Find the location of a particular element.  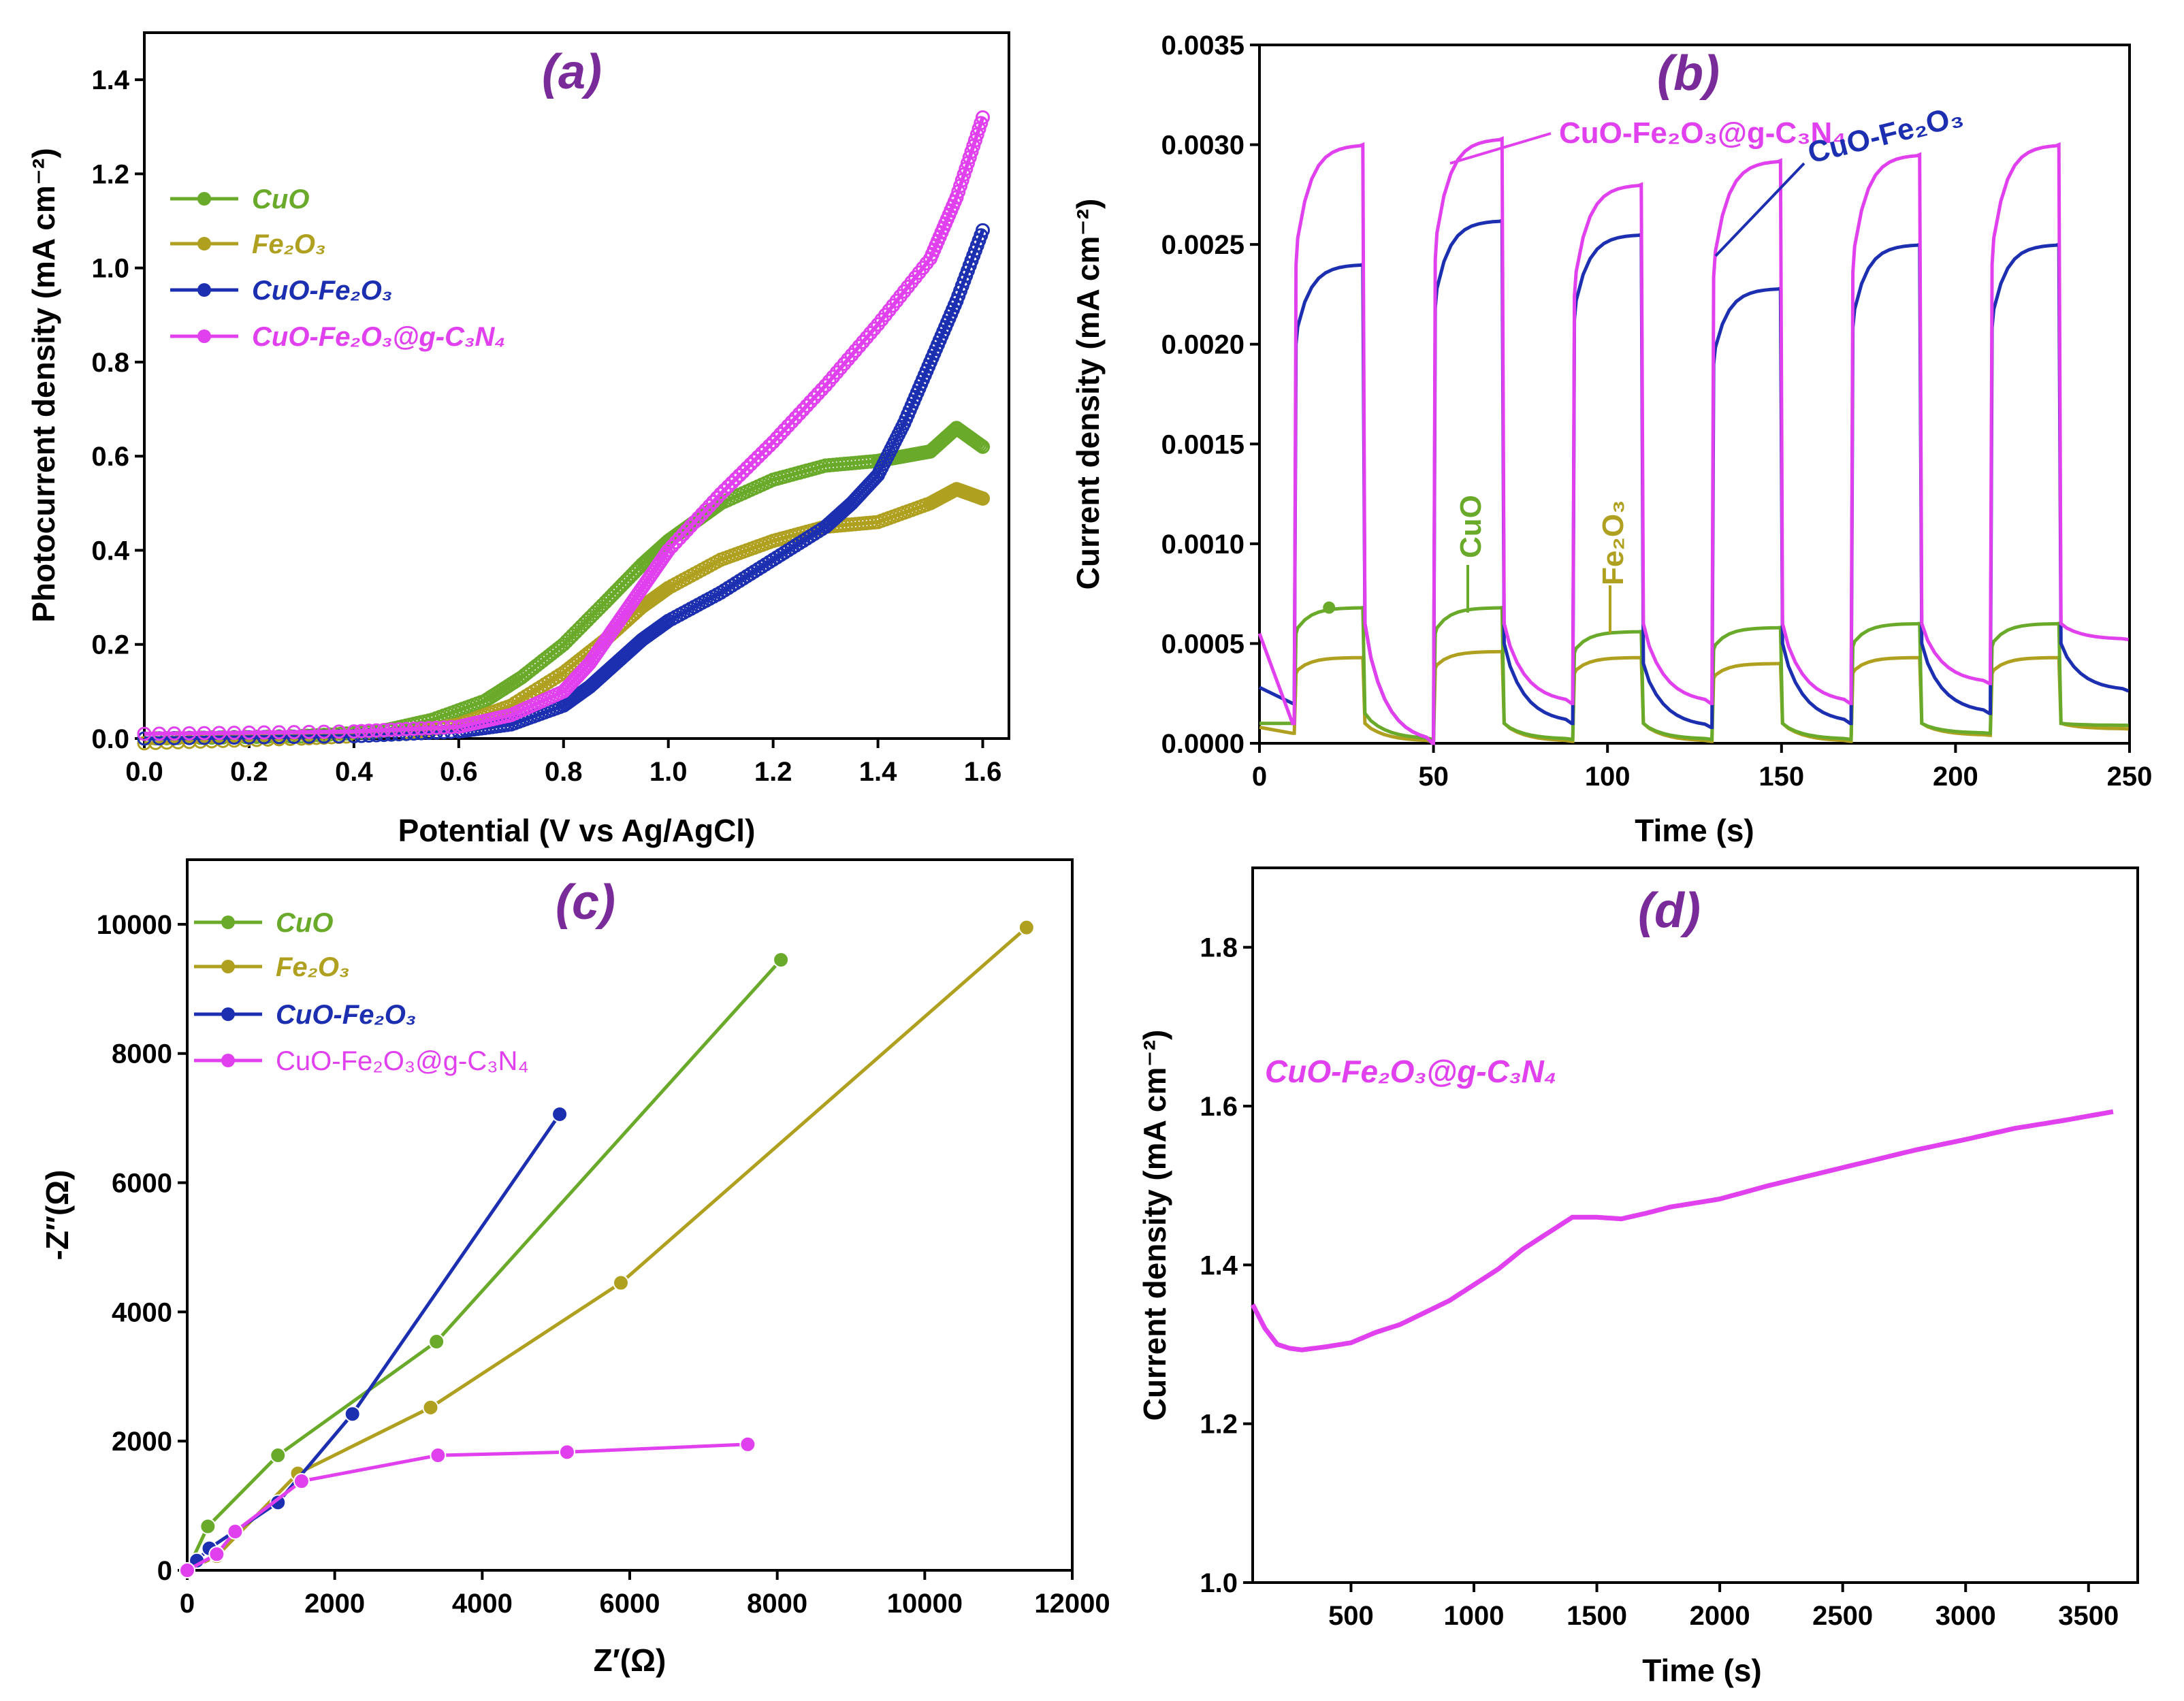

x-tick-label: 1000 is located at coordinates (1474, 1616).